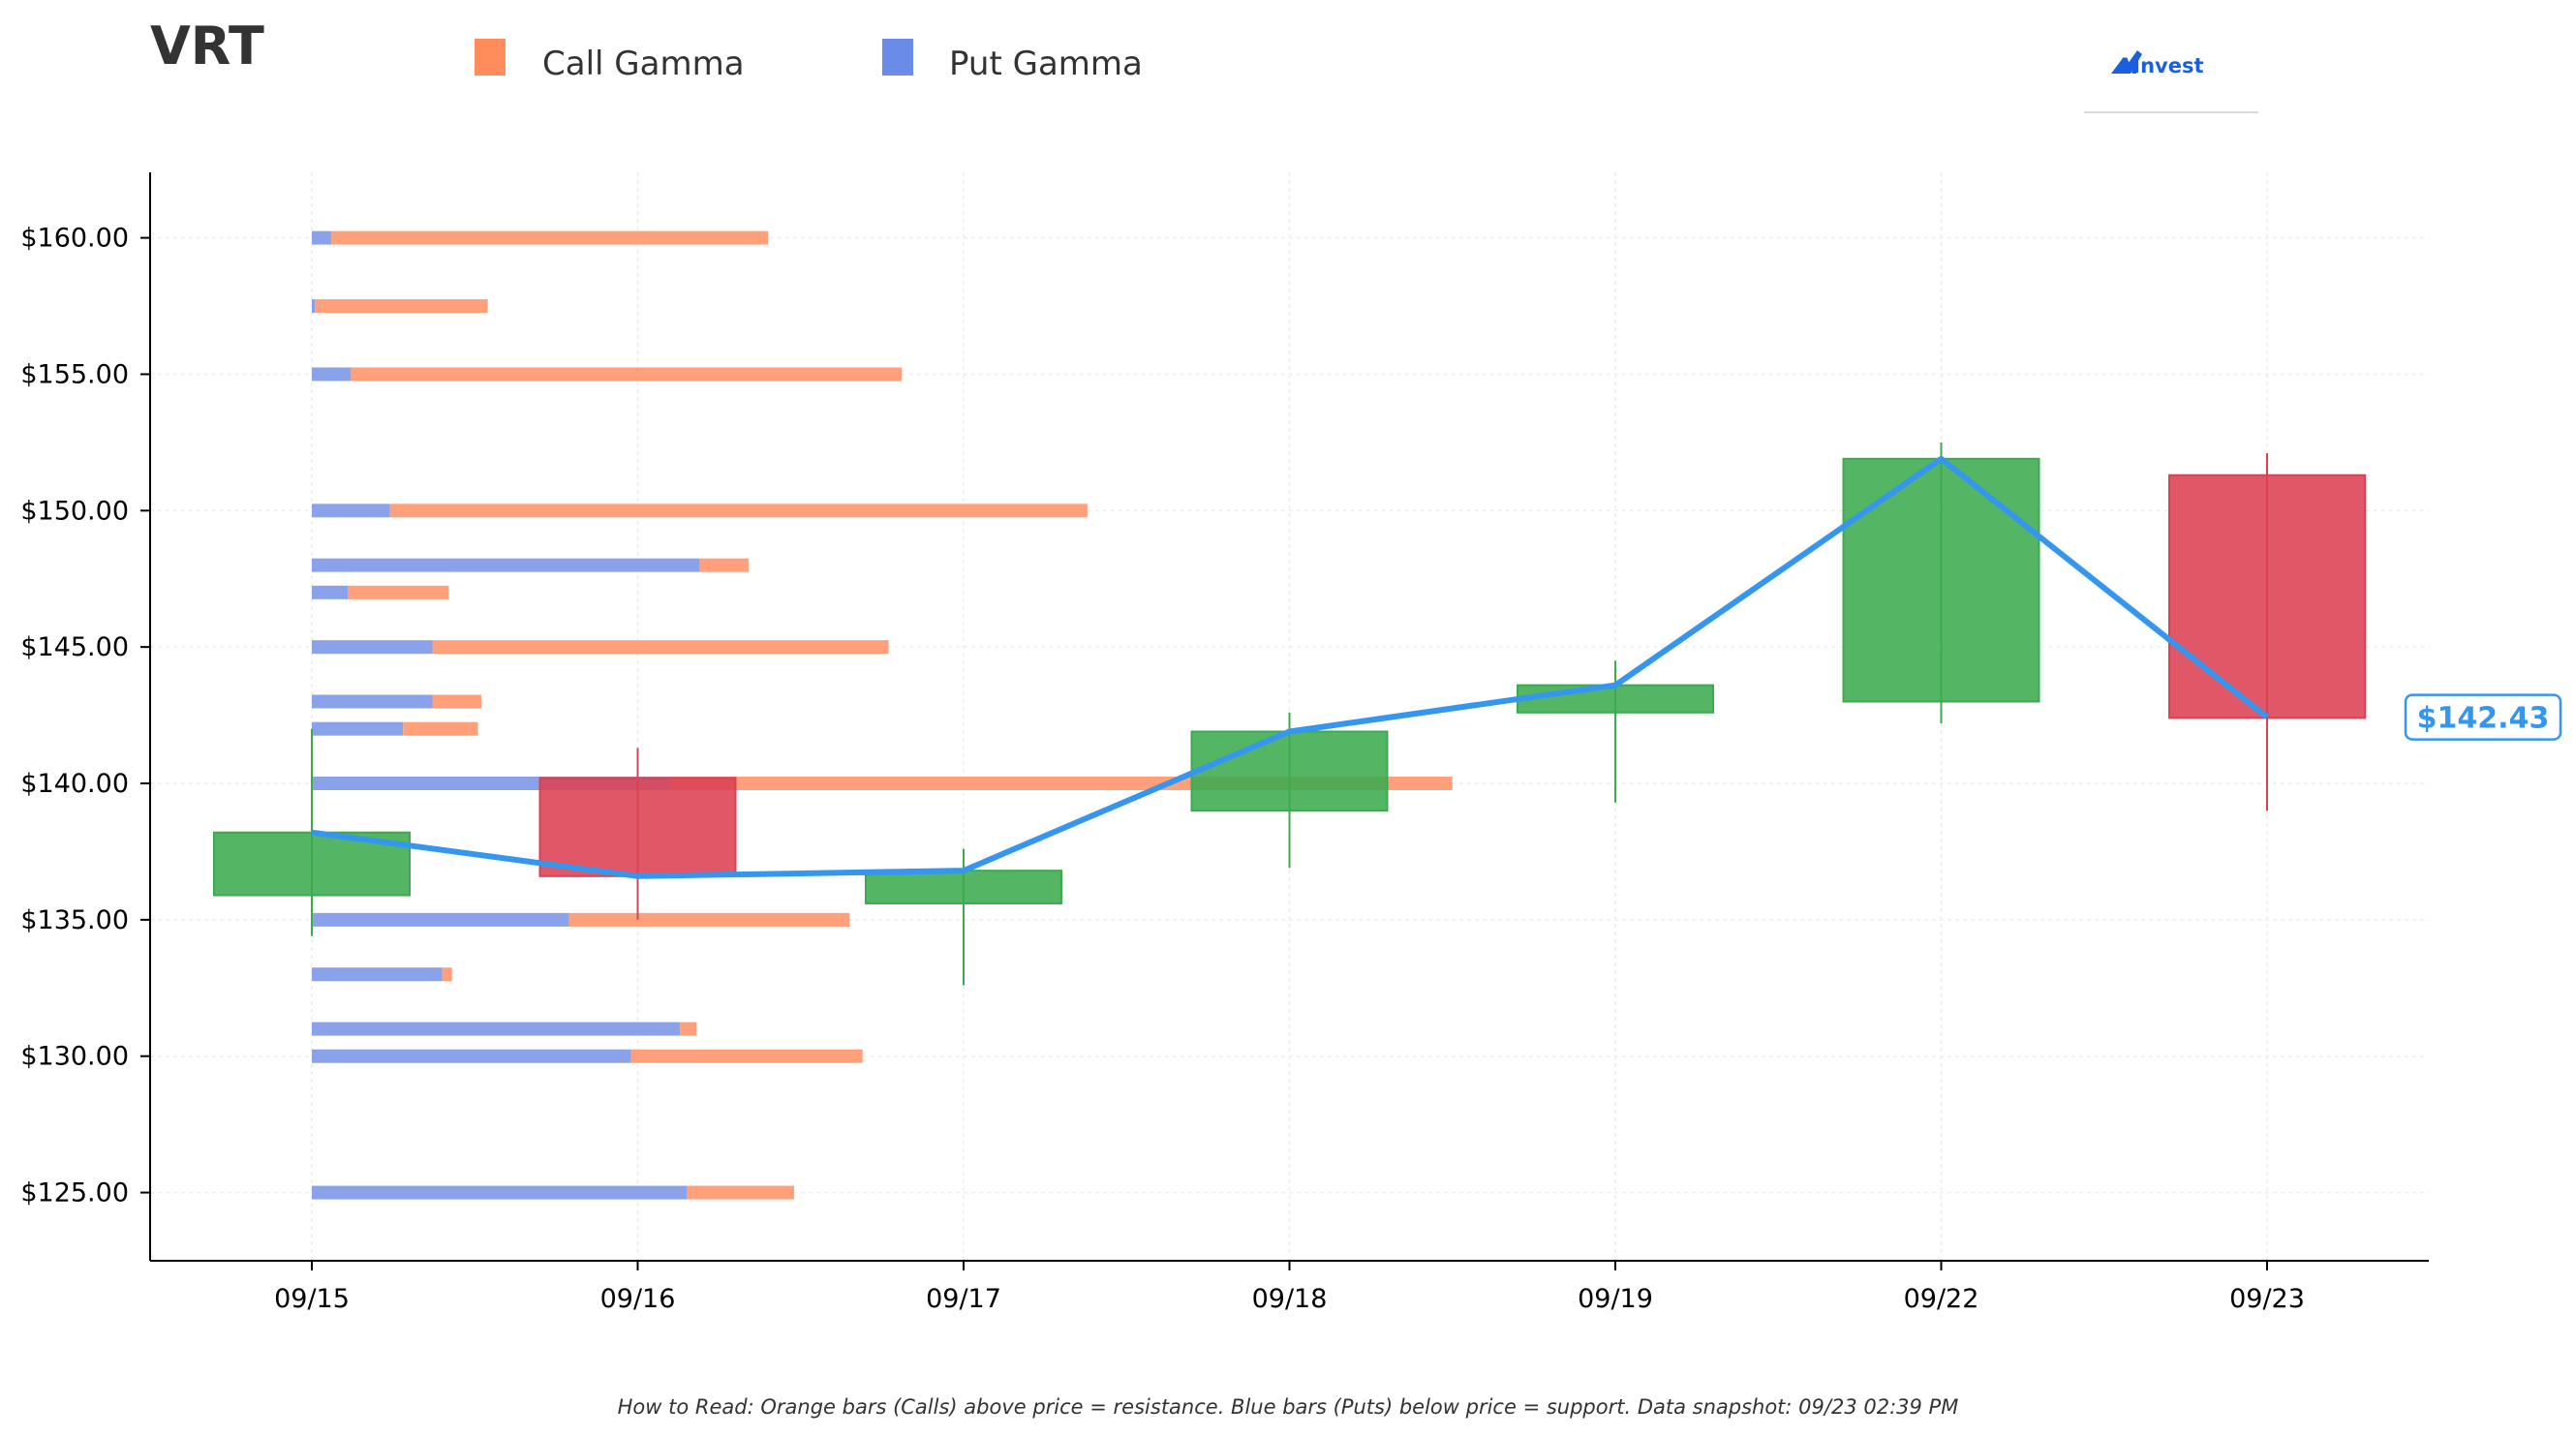 This screenshot has width=2576, height=1437. Describe the element at coordinates (312, 1299) in the screenshot. I see `x-tick-label: 09/15` at that location.